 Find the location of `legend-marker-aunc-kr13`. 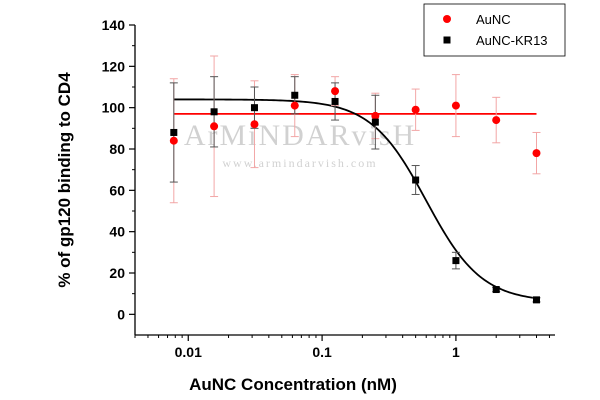

legend-marker-aunc-kr13 is located at coordinates (447, 40).